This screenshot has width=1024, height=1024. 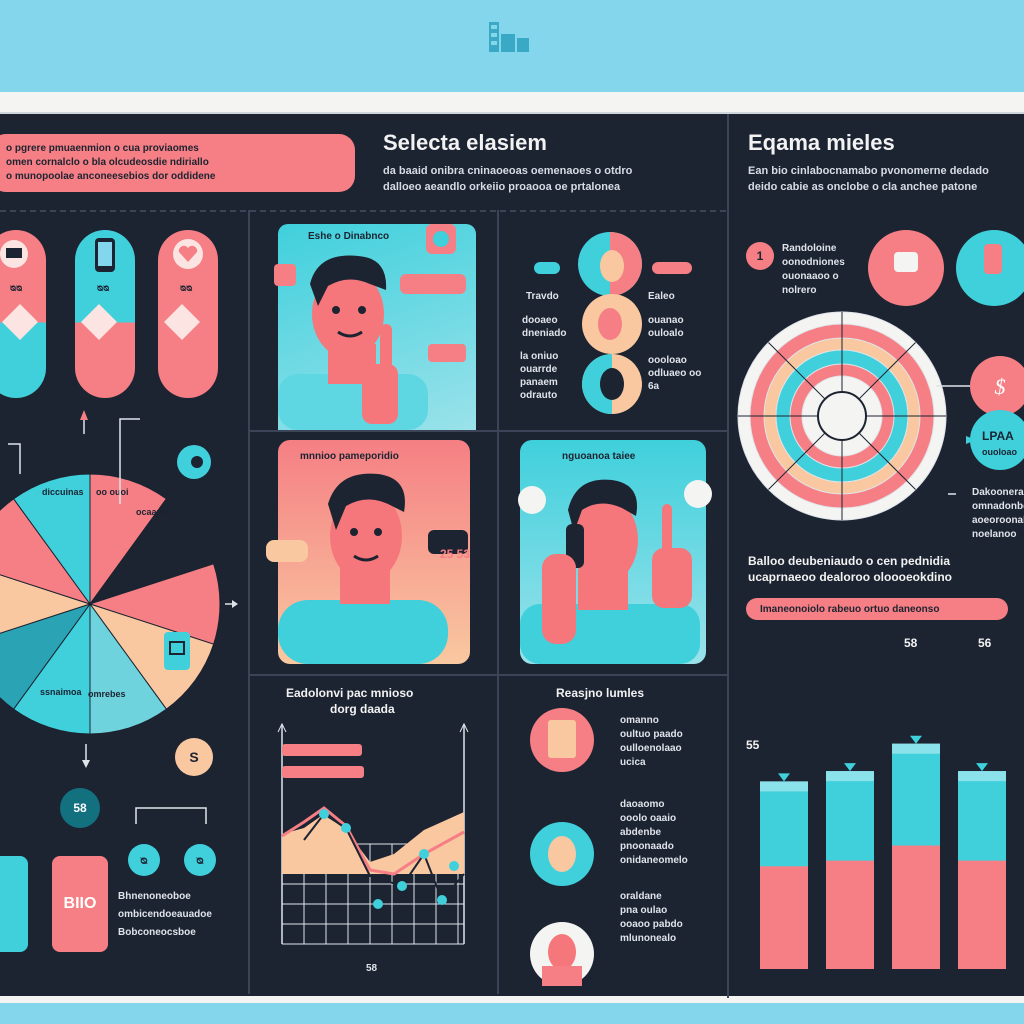 I want to click on list-item-line: daoaomo, so click(x=642, y=804).